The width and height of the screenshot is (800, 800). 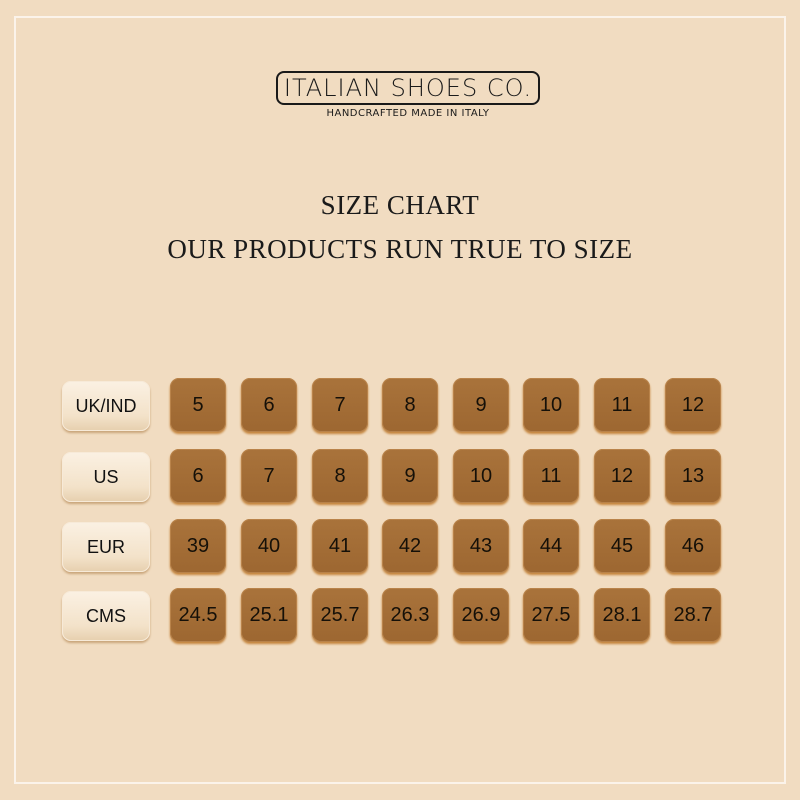 I want to click on size-cell: 25.1, so click(x=269, y=615).